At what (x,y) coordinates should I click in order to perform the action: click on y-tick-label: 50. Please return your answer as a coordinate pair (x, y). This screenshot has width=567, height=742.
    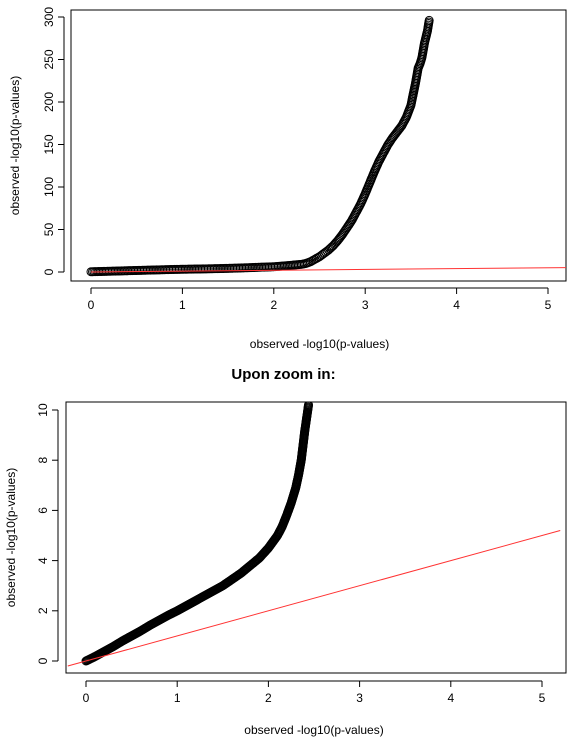
    Looking at the image, I should click on (49, 230).